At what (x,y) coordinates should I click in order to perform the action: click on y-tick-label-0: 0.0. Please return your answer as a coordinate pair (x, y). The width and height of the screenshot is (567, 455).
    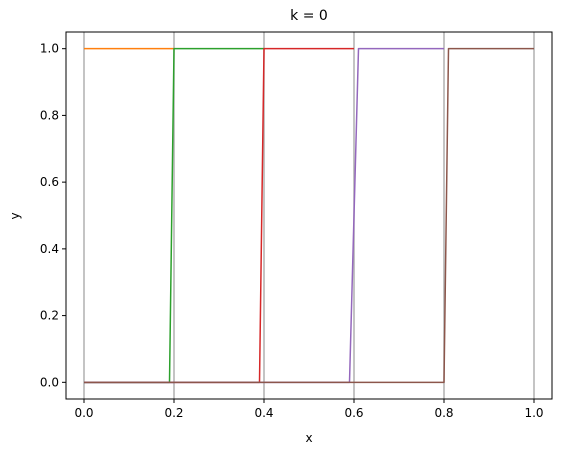
    Looking at the image, I should click on (49, 382).